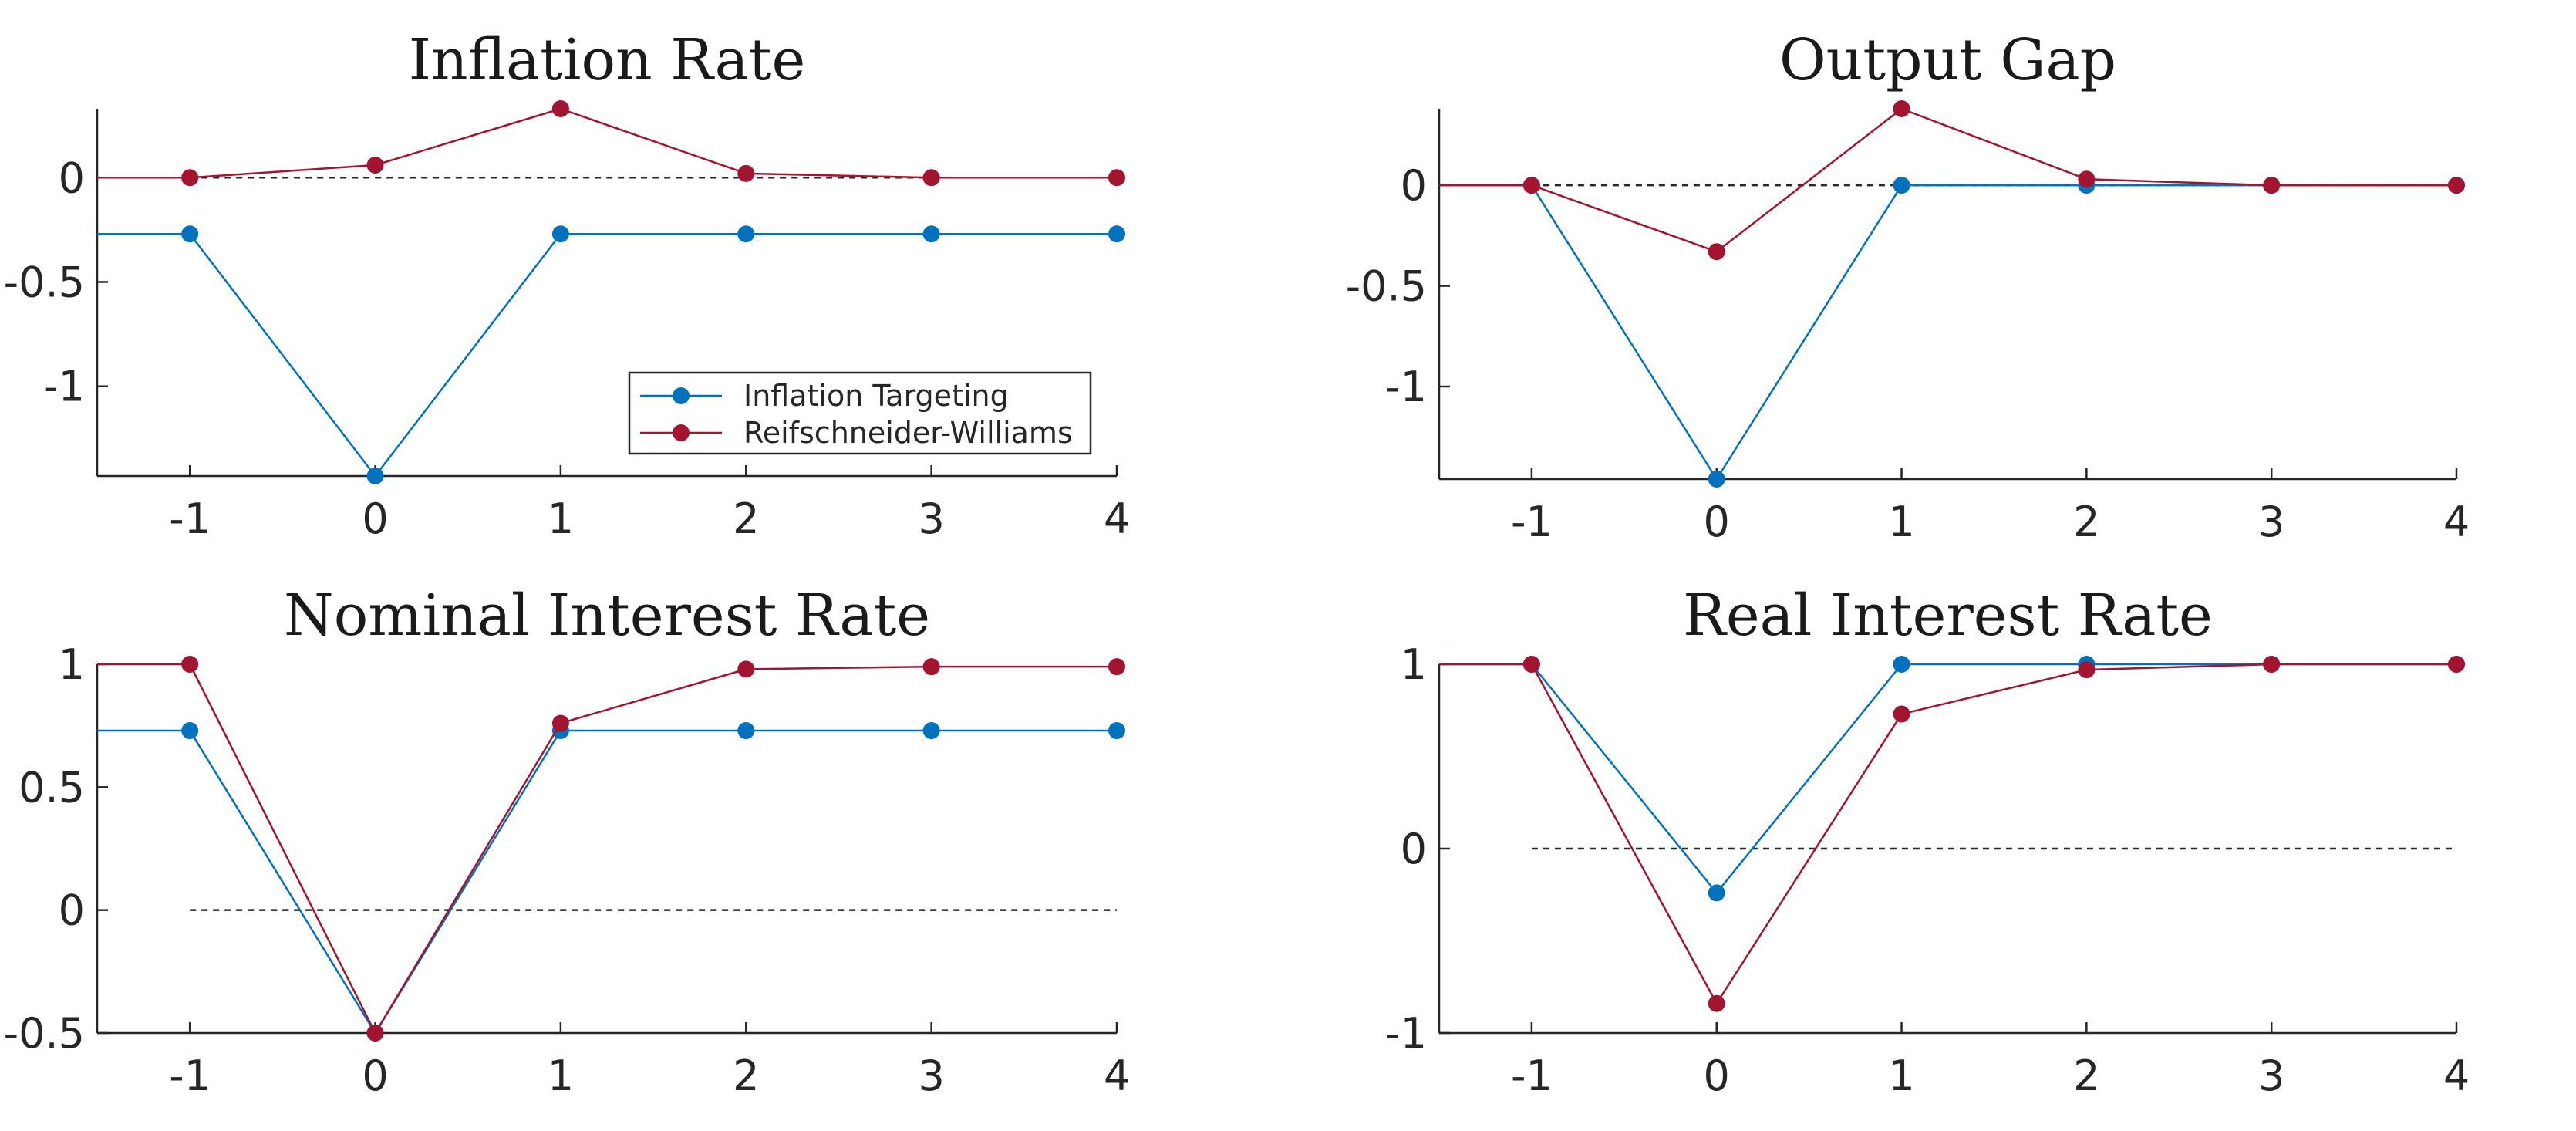 The width and height of the screenshot is (2576, 1131). What do you see at coordinates (1948, 615) in the screenshot?
I see `panel-title: Real Interest Rate` at bounding box center [1948, 615].